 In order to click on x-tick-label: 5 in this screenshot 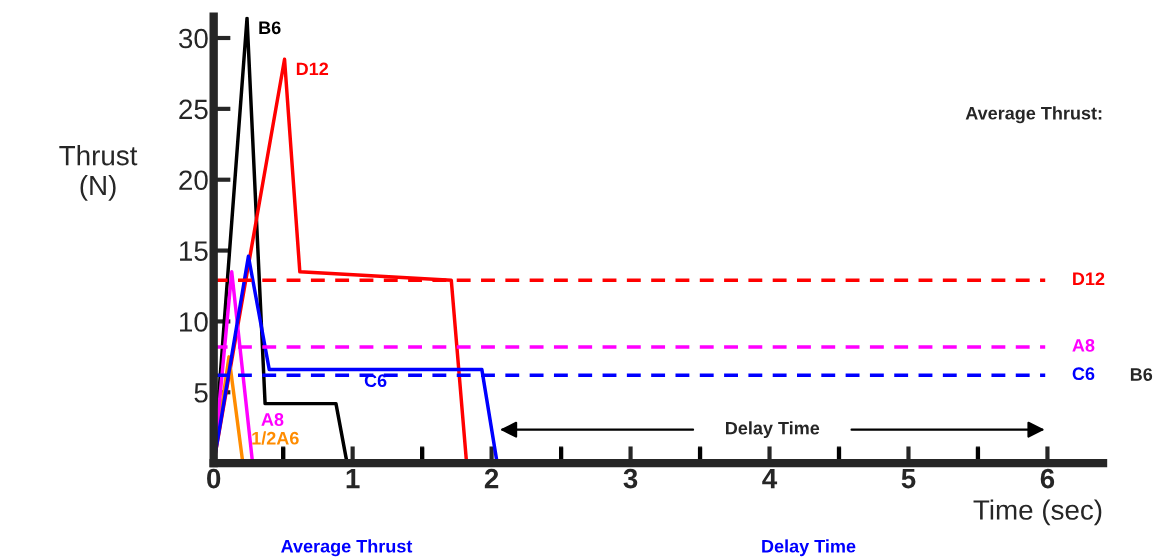, I will do `click(908, 479)`.